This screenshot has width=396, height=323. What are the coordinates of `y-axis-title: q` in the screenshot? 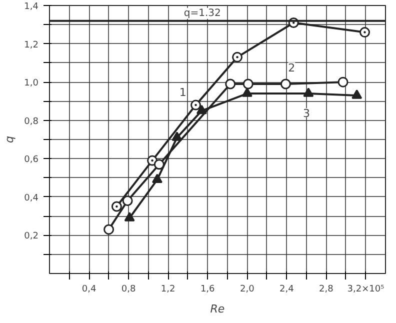 It's located at (9, 139).